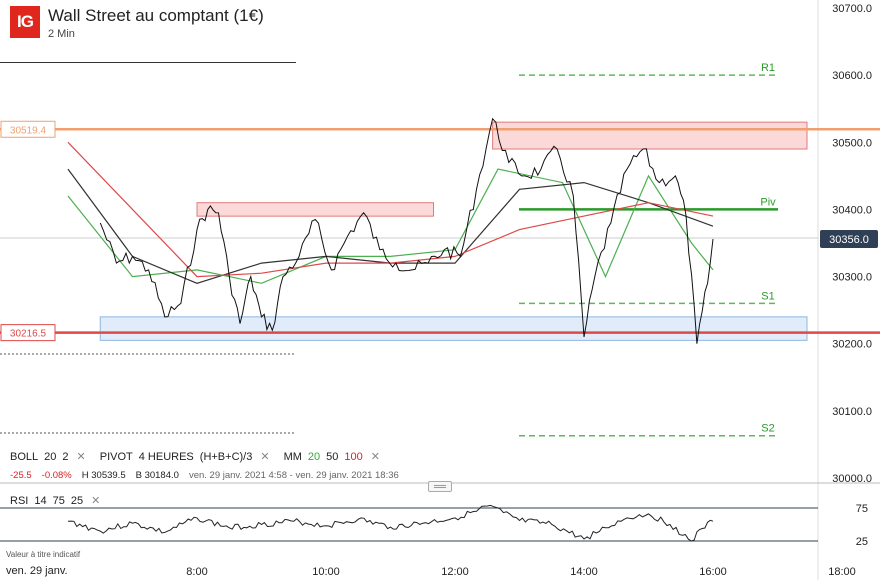 This screenshot has width=880, height=580. What do you see at coordinates (196, 572) in the screenshot?
I see `x-tick-label: 8:00` at bounding box center [196, 572].